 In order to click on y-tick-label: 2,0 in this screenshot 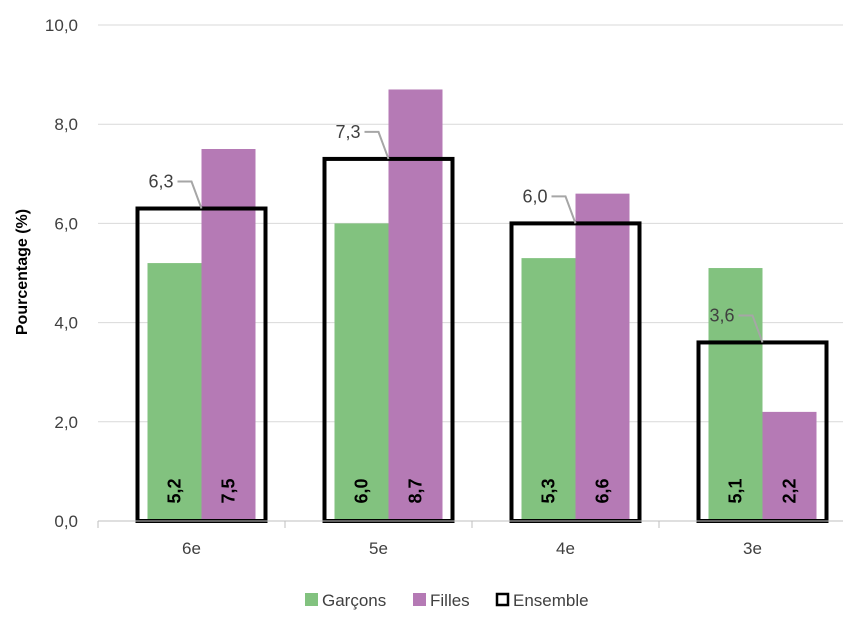, I will do `click(66, 422)`.